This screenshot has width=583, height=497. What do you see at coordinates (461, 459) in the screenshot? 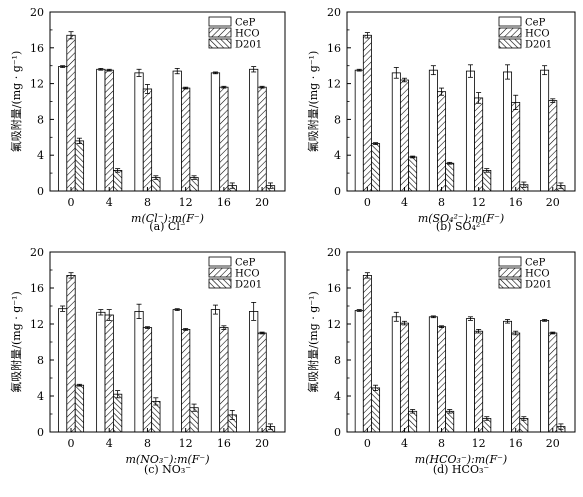
I see `x-axis-label: m(HCO₃⁻):m(F⁻)` at bounding box center [461, 459].